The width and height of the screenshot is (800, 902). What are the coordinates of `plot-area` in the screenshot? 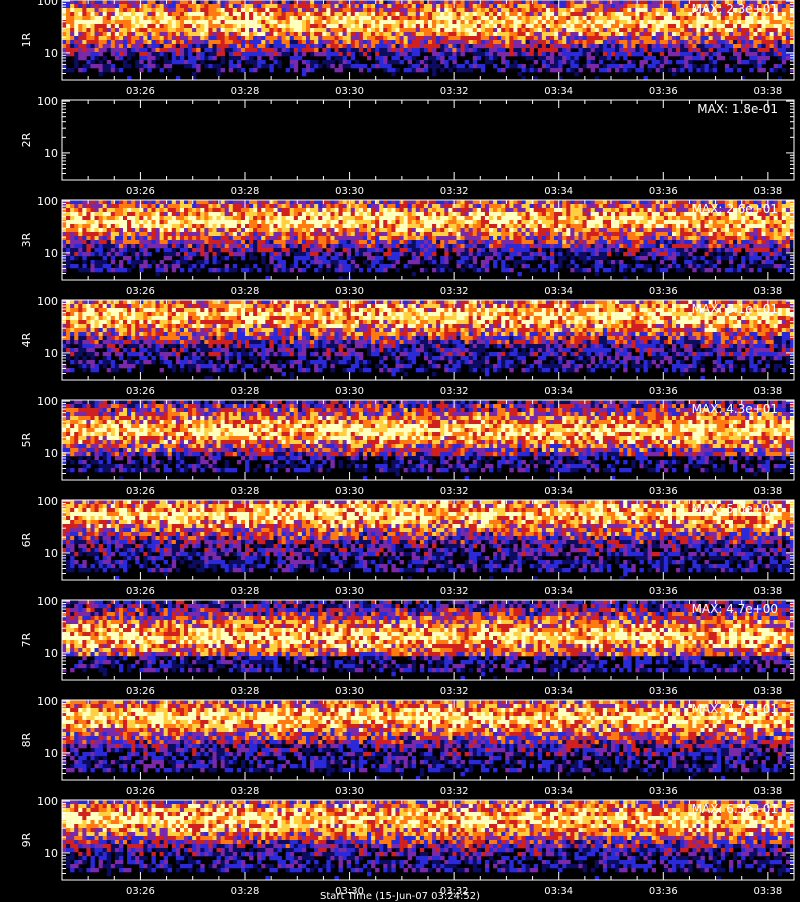 It's located at (428, 140).